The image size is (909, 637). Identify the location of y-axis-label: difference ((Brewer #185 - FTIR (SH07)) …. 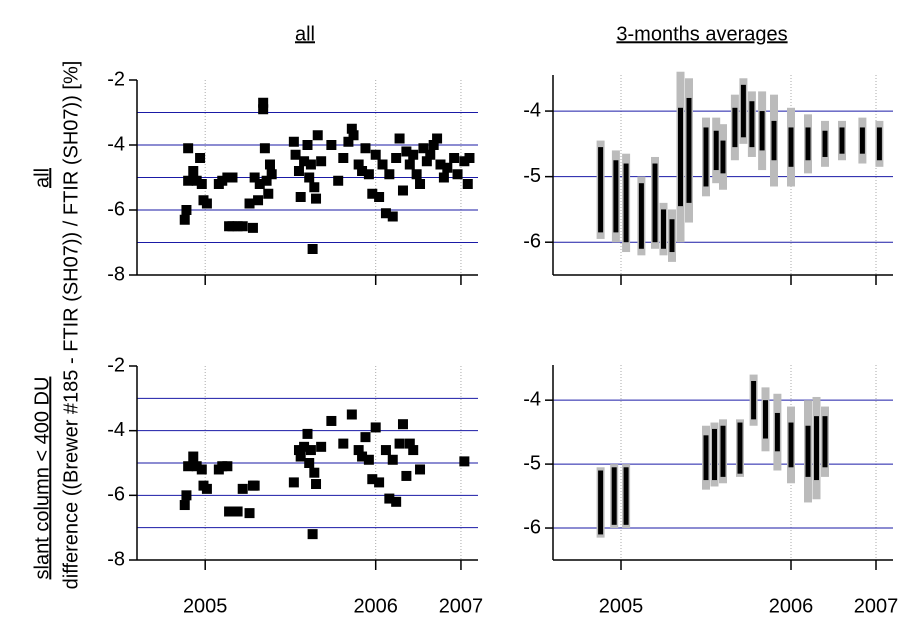
(71, 325).